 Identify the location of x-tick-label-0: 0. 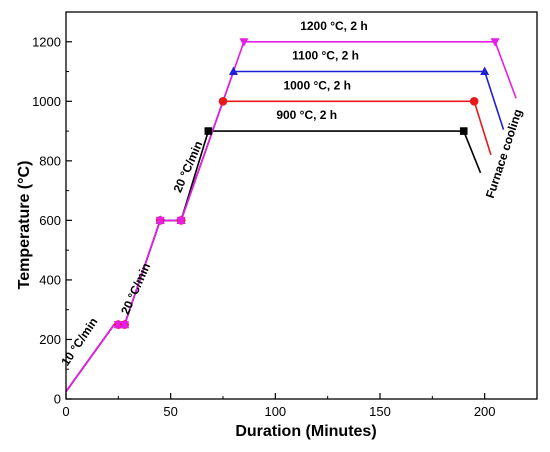
(65, 411).